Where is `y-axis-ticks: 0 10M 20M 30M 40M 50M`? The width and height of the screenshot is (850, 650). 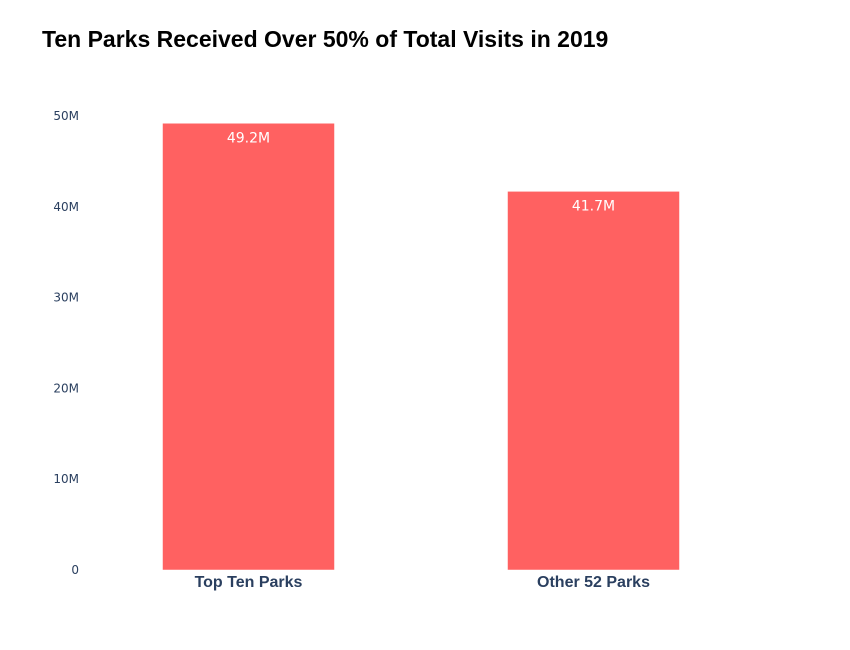 y-axis-ticks: 0 10M 20M 30M 40M 50M is located at coordinates (66, 343).